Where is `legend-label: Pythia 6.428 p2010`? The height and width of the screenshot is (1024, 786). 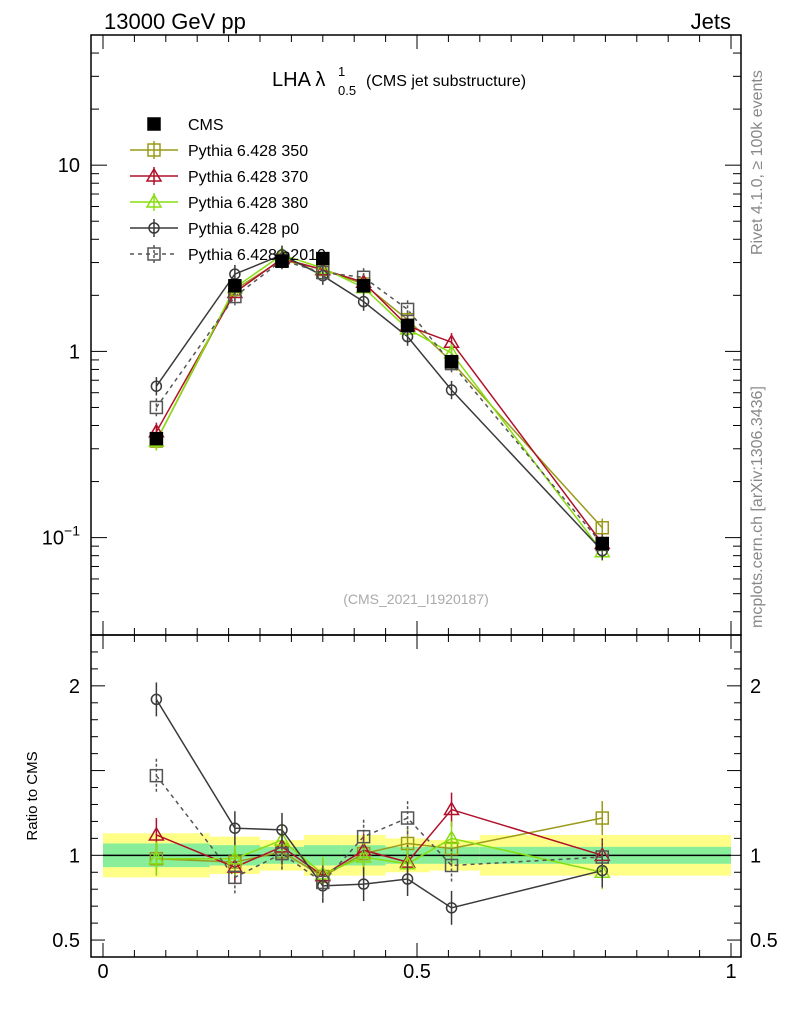 legend-label: Pythia 6.428 p2010 is located at coordinates (257, 255).